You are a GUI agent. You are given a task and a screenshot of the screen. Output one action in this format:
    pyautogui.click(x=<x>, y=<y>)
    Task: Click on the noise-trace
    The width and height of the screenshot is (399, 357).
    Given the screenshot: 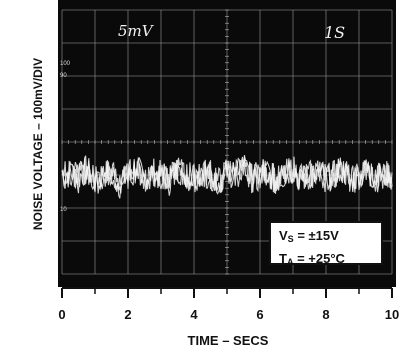 What is the action you would take?
    pyautogui.click(x=227, y=177)
    